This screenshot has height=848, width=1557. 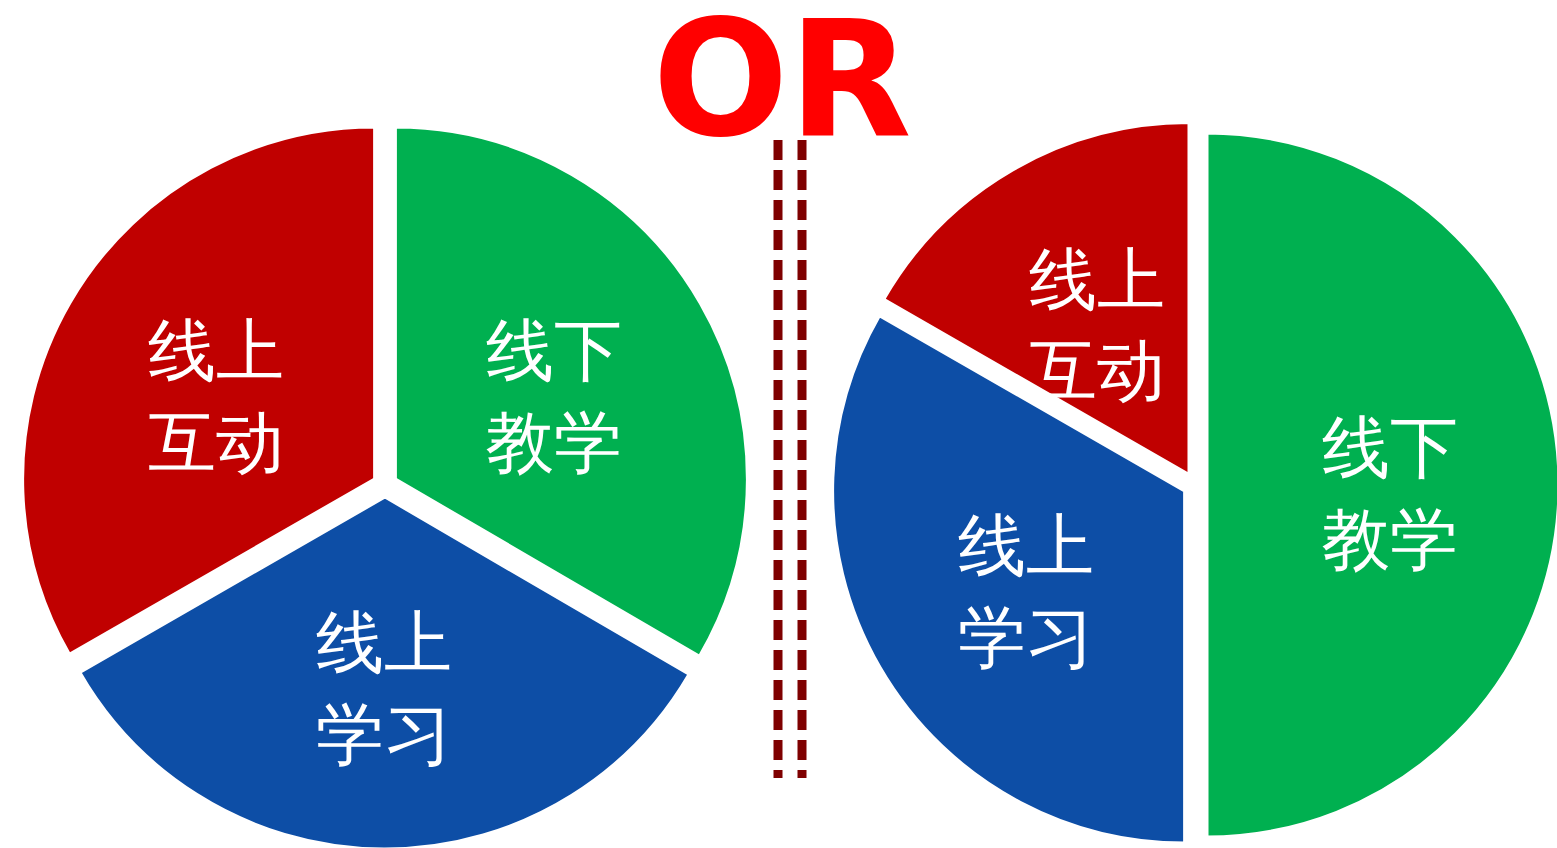 What do you see at coordinates (216, 396) in the screenshot?
I see `slice-label: 线上互动` at bounding box center [216, 396].